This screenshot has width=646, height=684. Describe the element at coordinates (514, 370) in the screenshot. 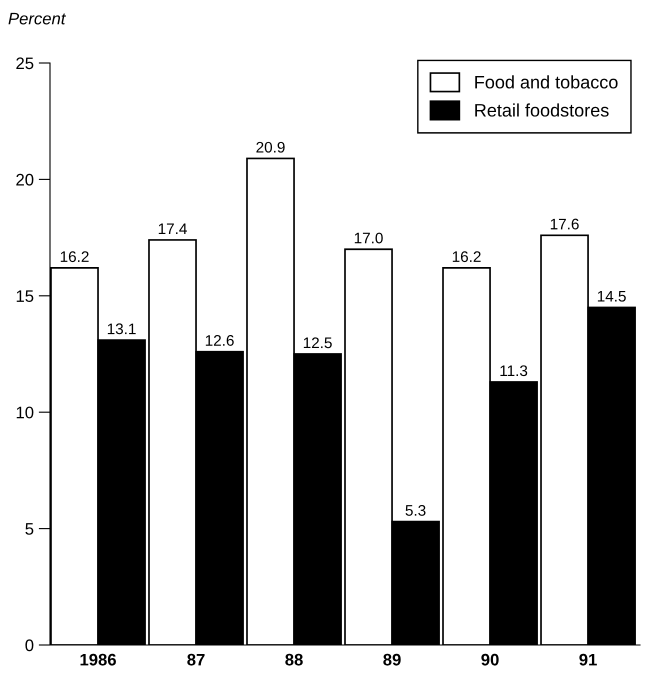

I see `data-label: 11.3` at that location.